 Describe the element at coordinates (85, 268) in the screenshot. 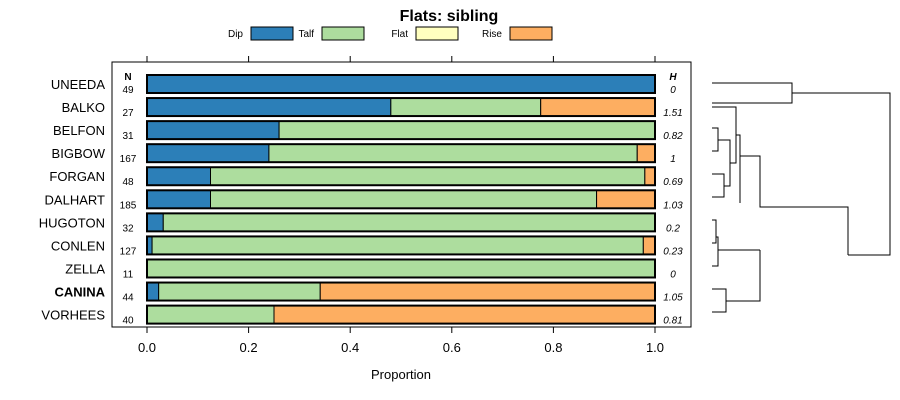

I see `category-label: ZELLA` at that location.